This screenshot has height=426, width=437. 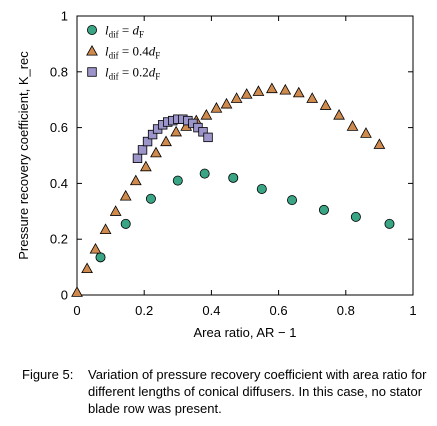 What do you see at coordinates (132, 73) in the screenshot?
I see `legend-label: ldif = 0.2dF` at bounding box center [132, 73].